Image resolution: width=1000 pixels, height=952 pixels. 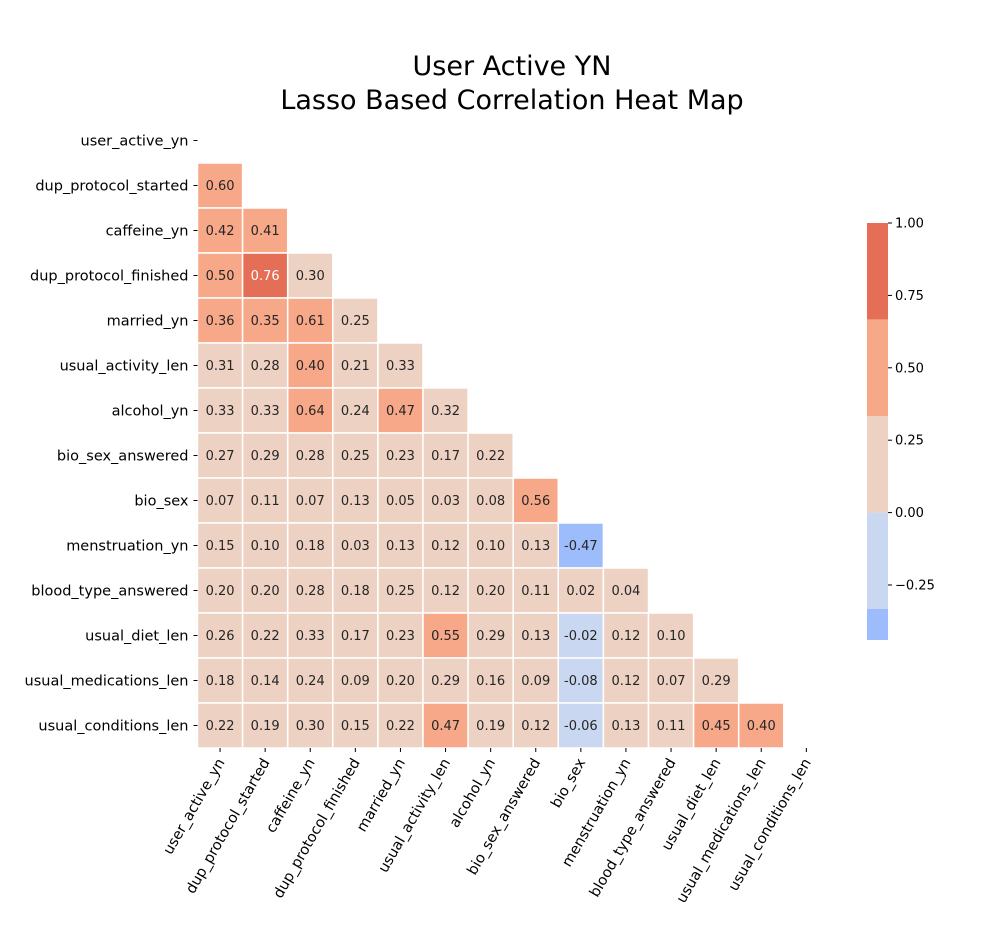 I want to click on cell-value-label: 0.56, so click(x=535, y=501).